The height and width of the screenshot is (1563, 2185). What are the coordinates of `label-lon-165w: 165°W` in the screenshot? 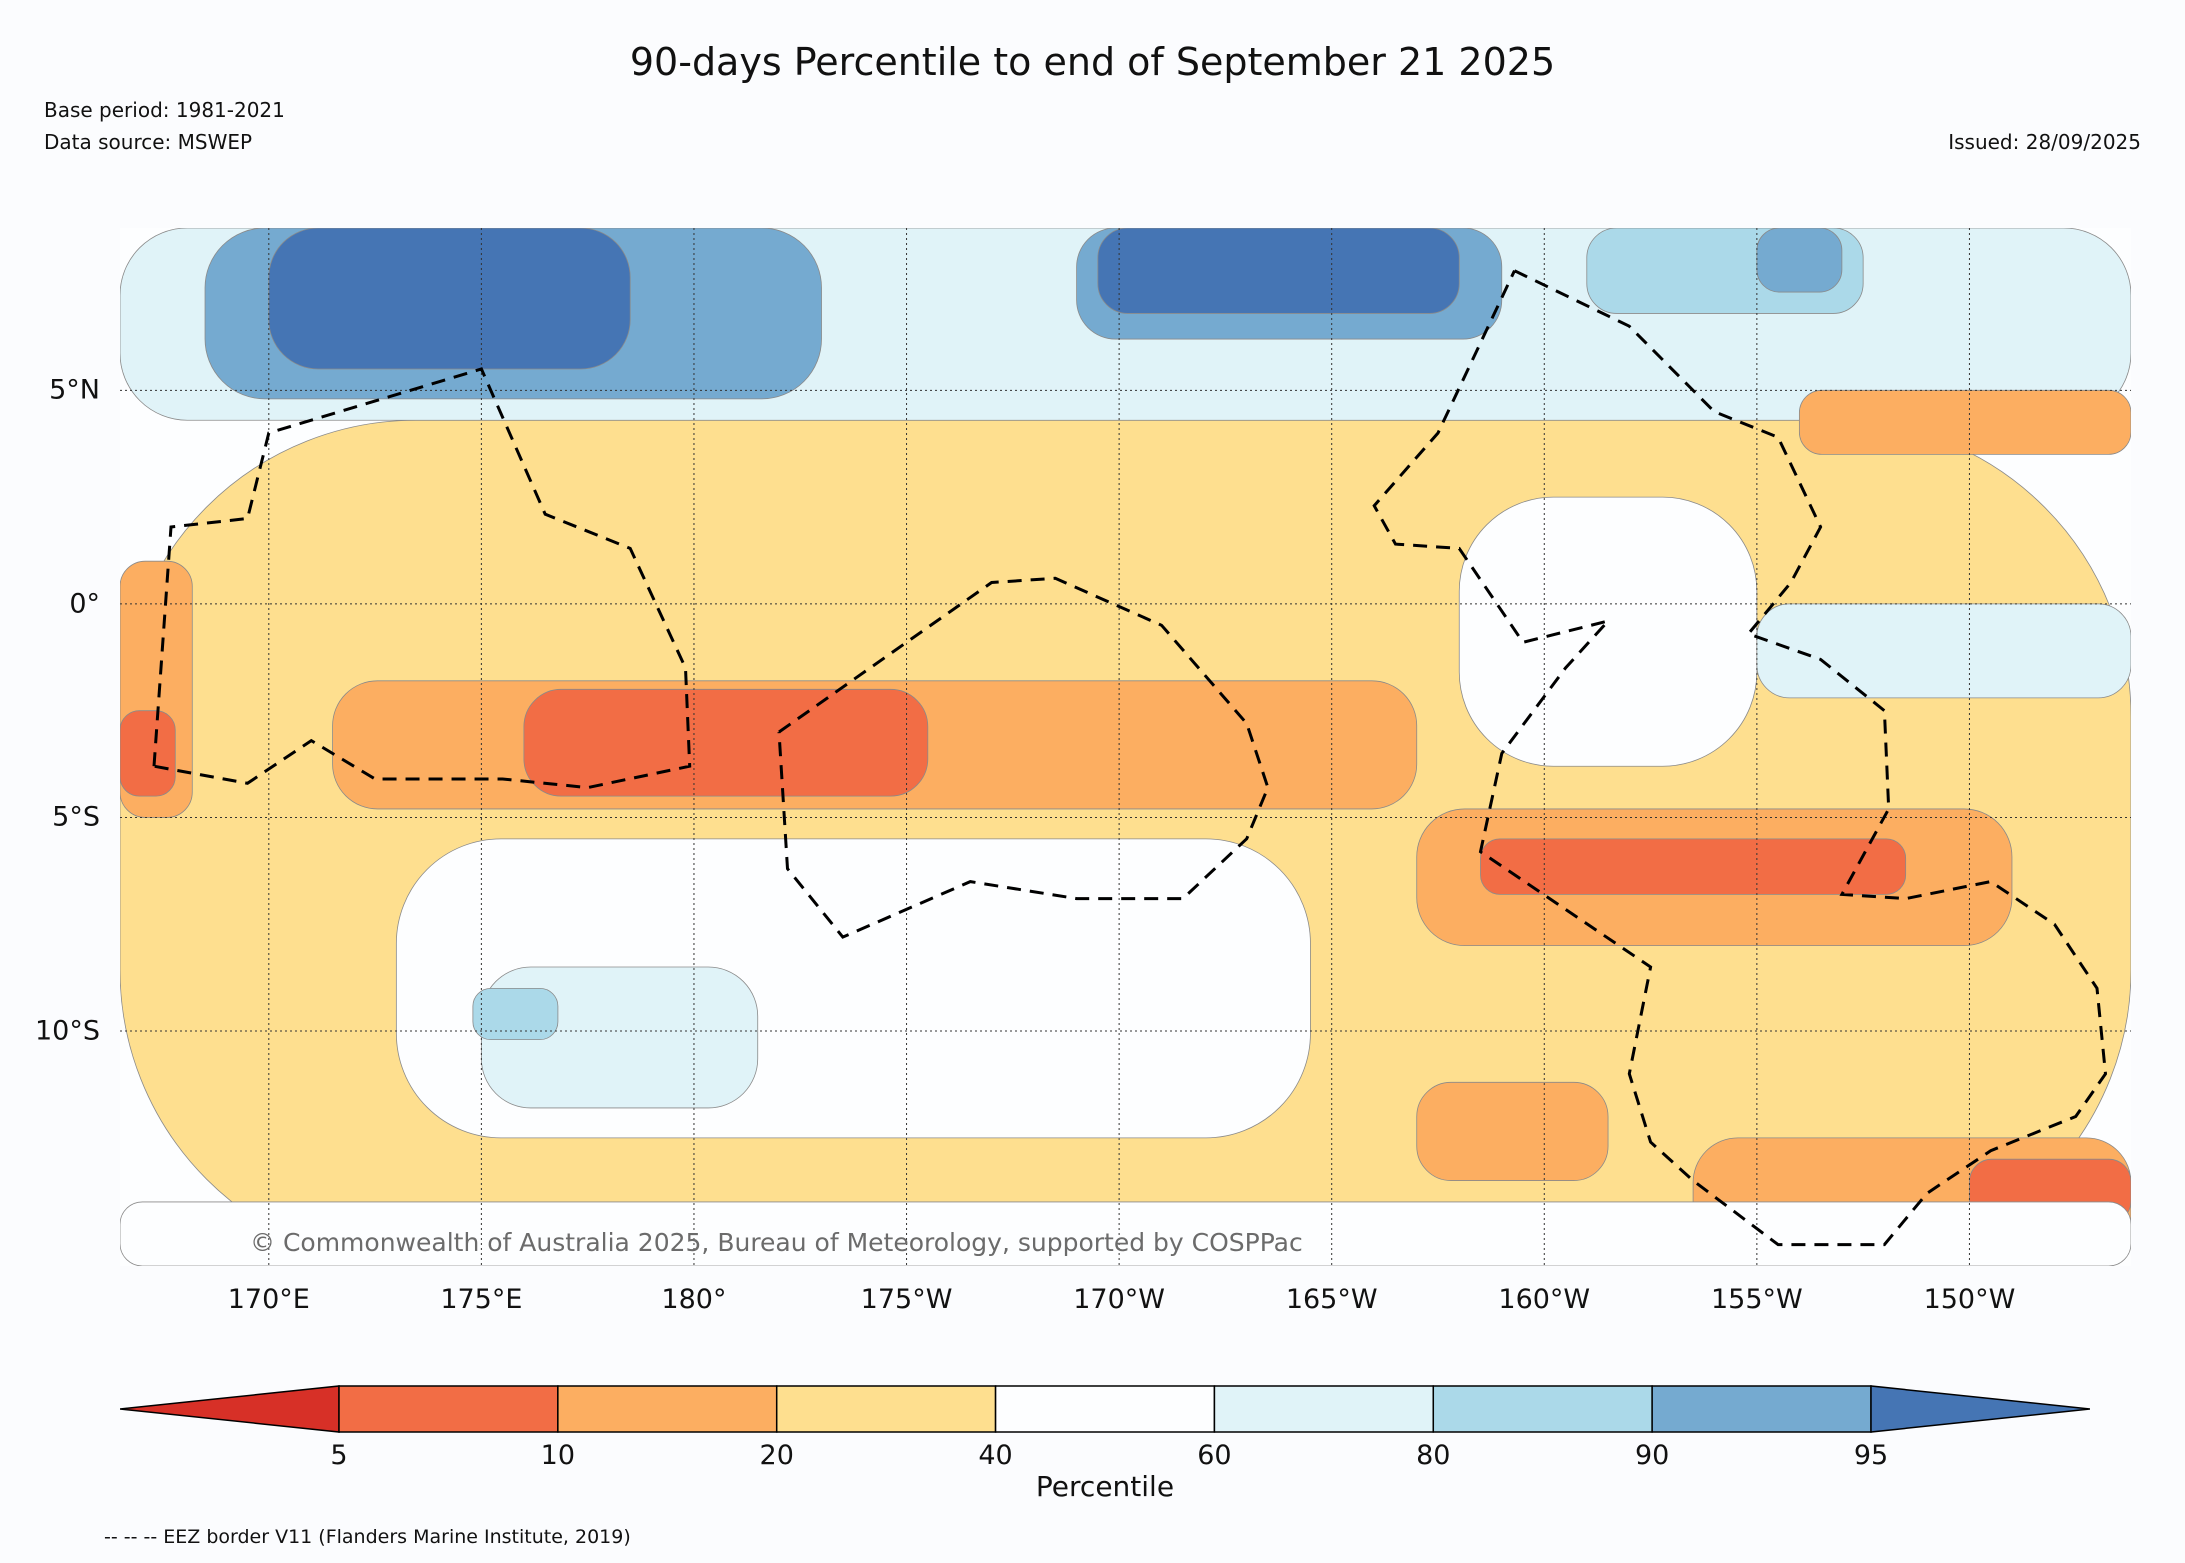 It's located at (1331, 1299).